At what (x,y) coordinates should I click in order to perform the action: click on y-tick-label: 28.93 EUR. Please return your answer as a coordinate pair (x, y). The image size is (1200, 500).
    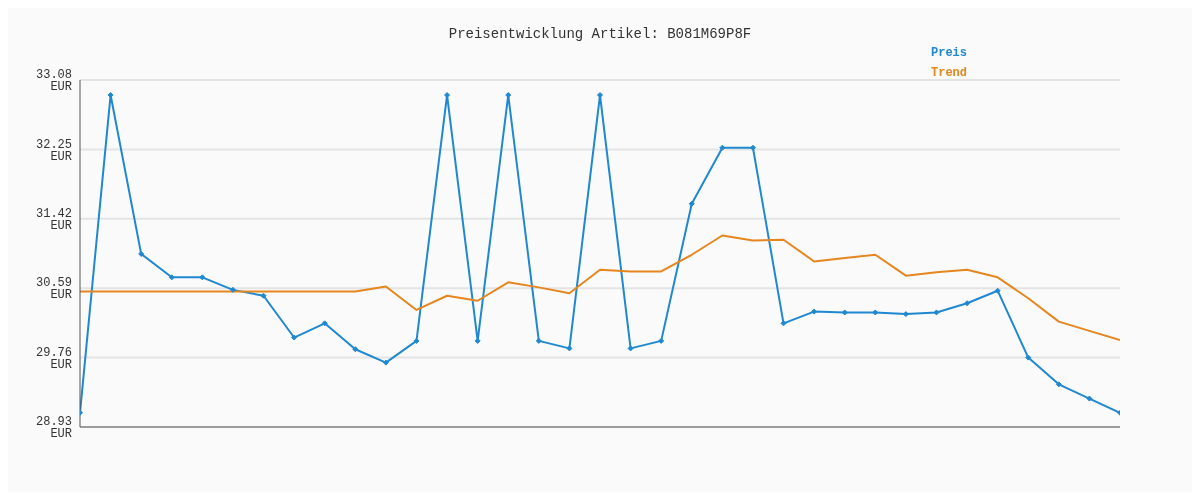
    Looking at the image, I should click on (53, 428).